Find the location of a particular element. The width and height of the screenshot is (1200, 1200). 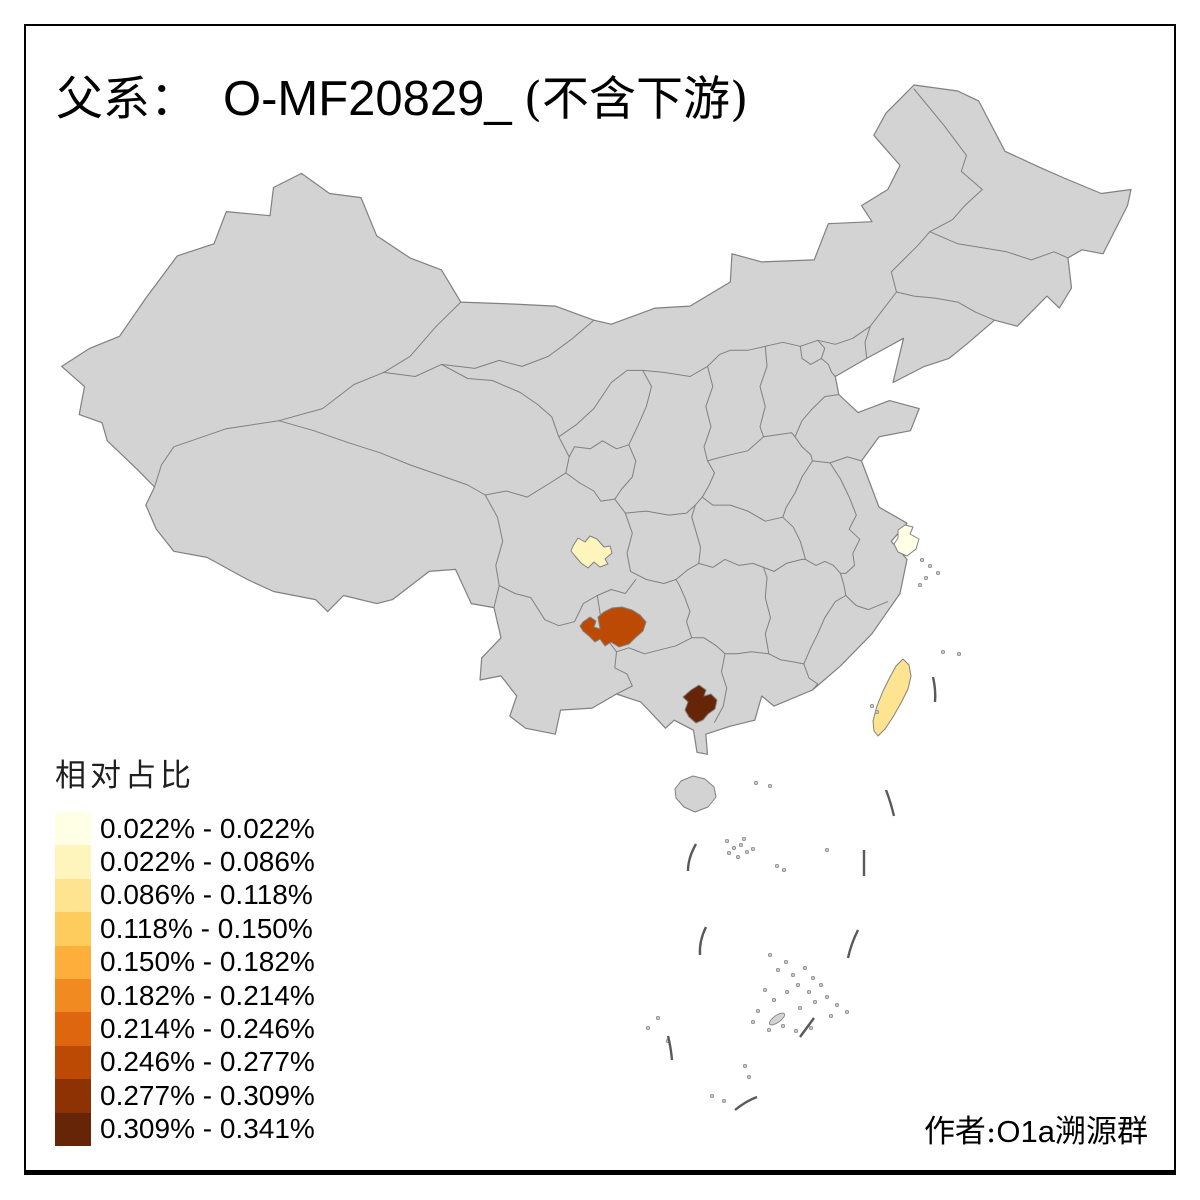

title-prefix: 父系： is located at coordinates (126, 99).